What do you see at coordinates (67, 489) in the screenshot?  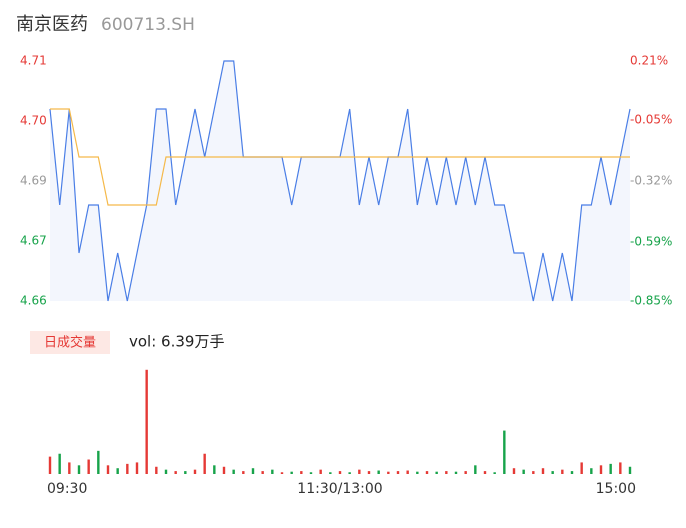 I see `x-tick-label: 09:30` at bounding box center [67, 489].